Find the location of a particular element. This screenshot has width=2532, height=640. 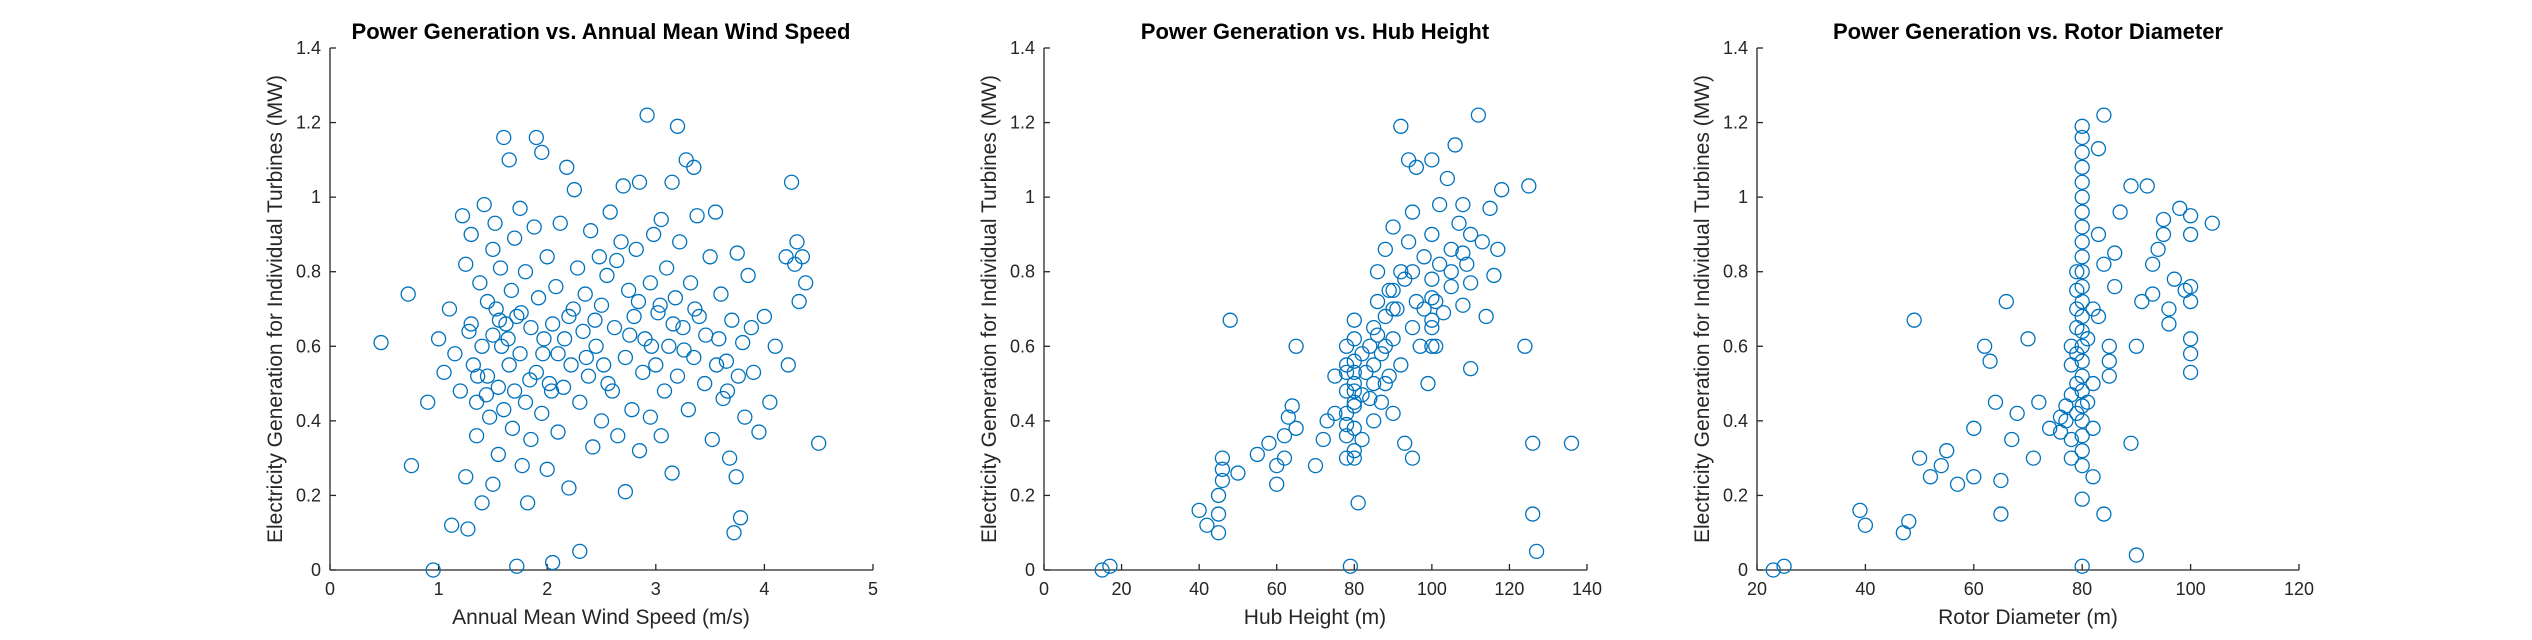

x-tick-label: 60 is located at coordinates (1974, 589).